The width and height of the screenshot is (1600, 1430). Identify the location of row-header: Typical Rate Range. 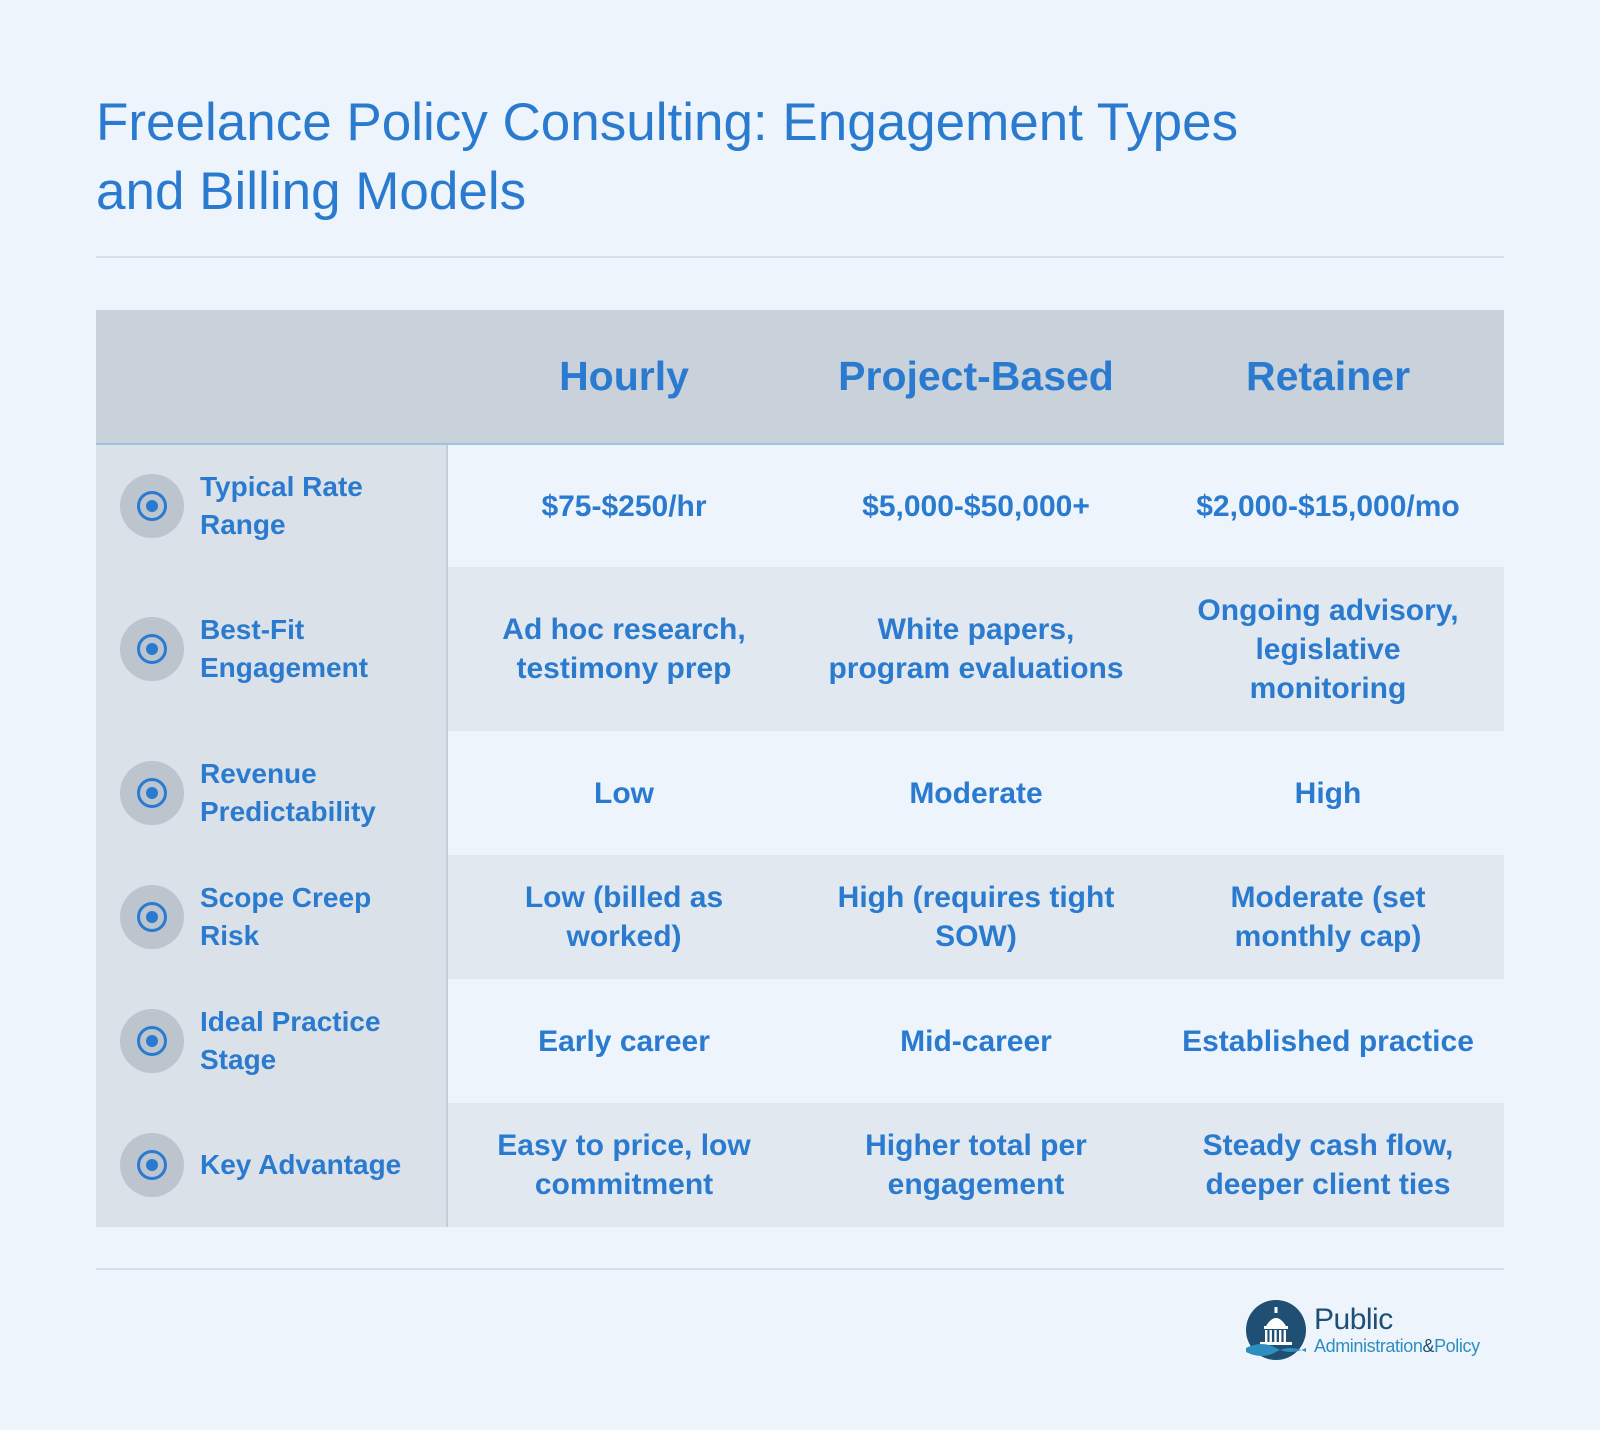
(272, 506).